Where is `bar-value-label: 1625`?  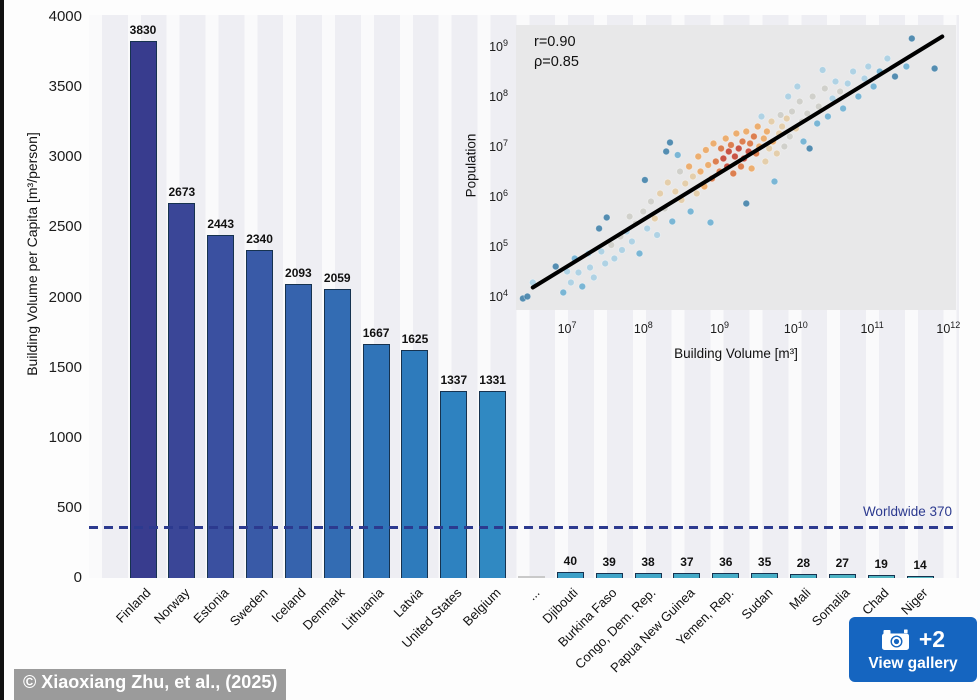 bar-value-label: 1625 is located at coordinates (415, 339).